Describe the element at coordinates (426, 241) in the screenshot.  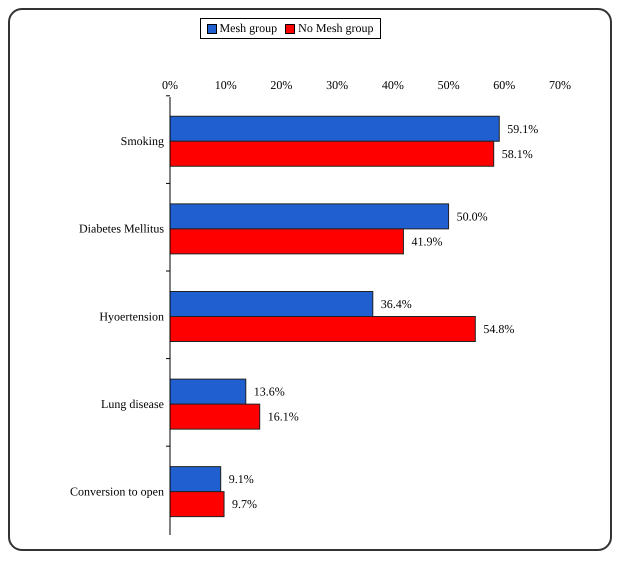
I see `data-label: 41.9%` at that location.